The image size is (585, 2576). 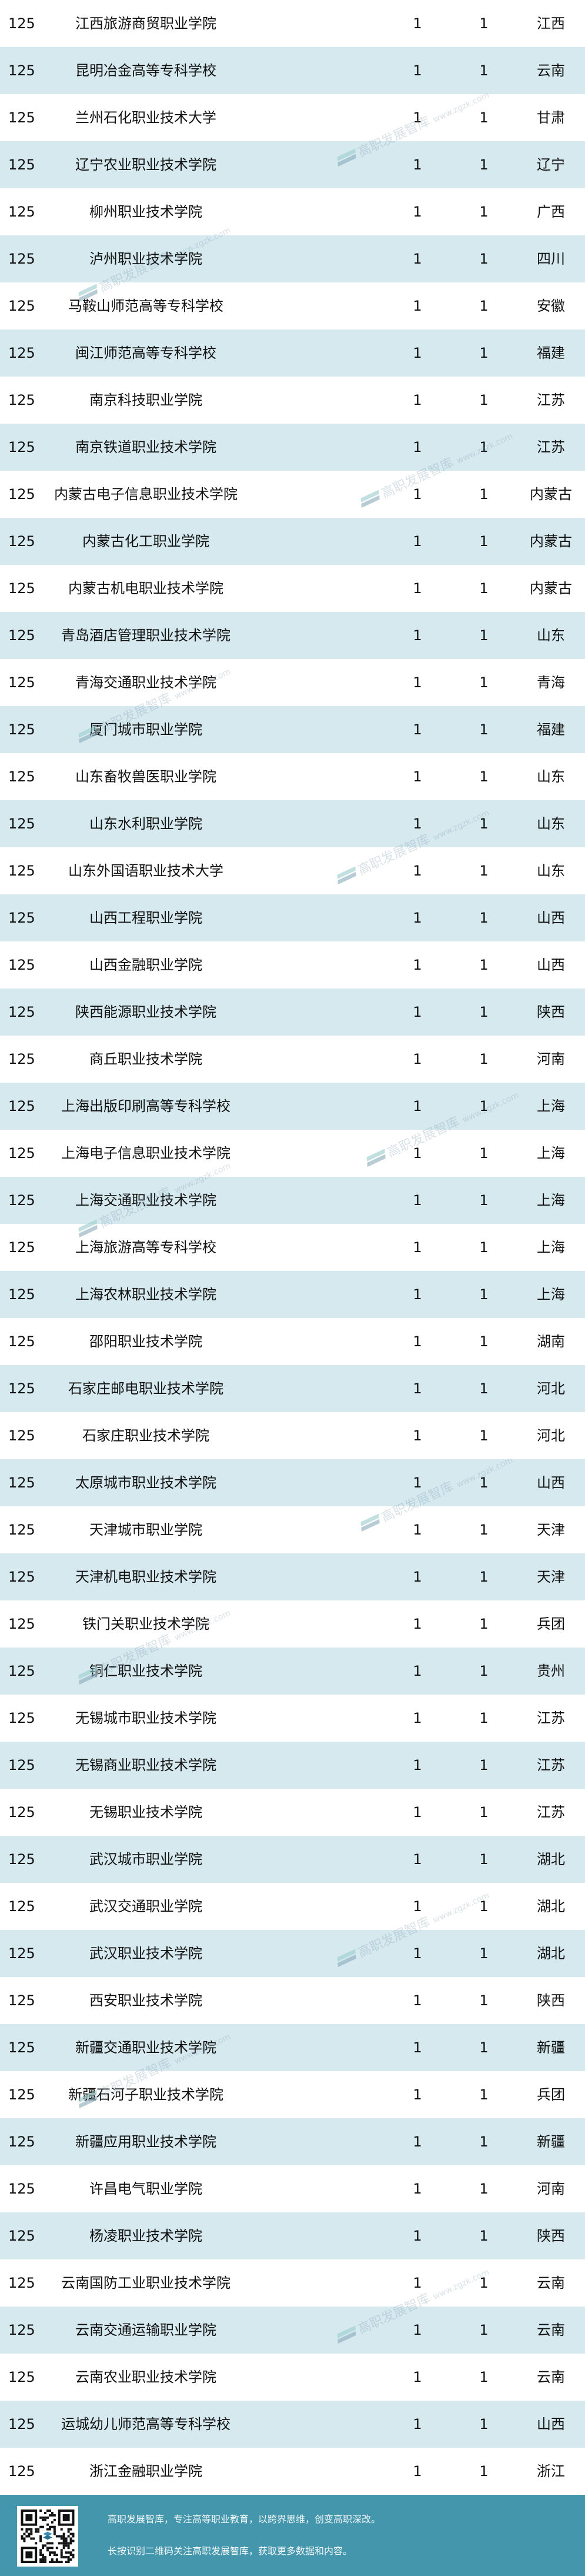 What do you see at coordinates (292, 823) in the screenshot?
I see `table-row: 125 山东水利职业学院 1 1 山东` at bounding box center [292, 823].